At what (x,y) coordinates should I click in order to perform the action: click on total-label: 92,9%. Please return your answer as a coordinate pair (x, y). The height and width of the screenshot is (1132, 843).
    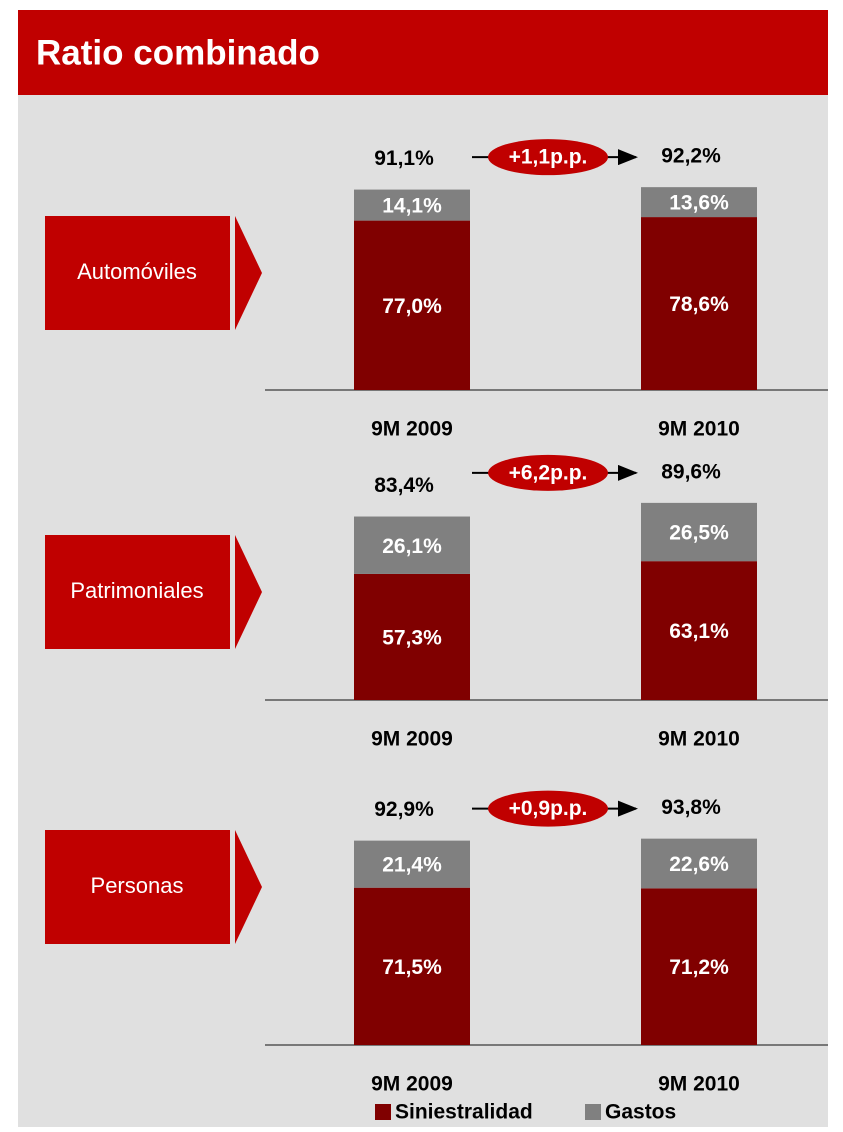
    Looking at the image, I should click on (404, 809).